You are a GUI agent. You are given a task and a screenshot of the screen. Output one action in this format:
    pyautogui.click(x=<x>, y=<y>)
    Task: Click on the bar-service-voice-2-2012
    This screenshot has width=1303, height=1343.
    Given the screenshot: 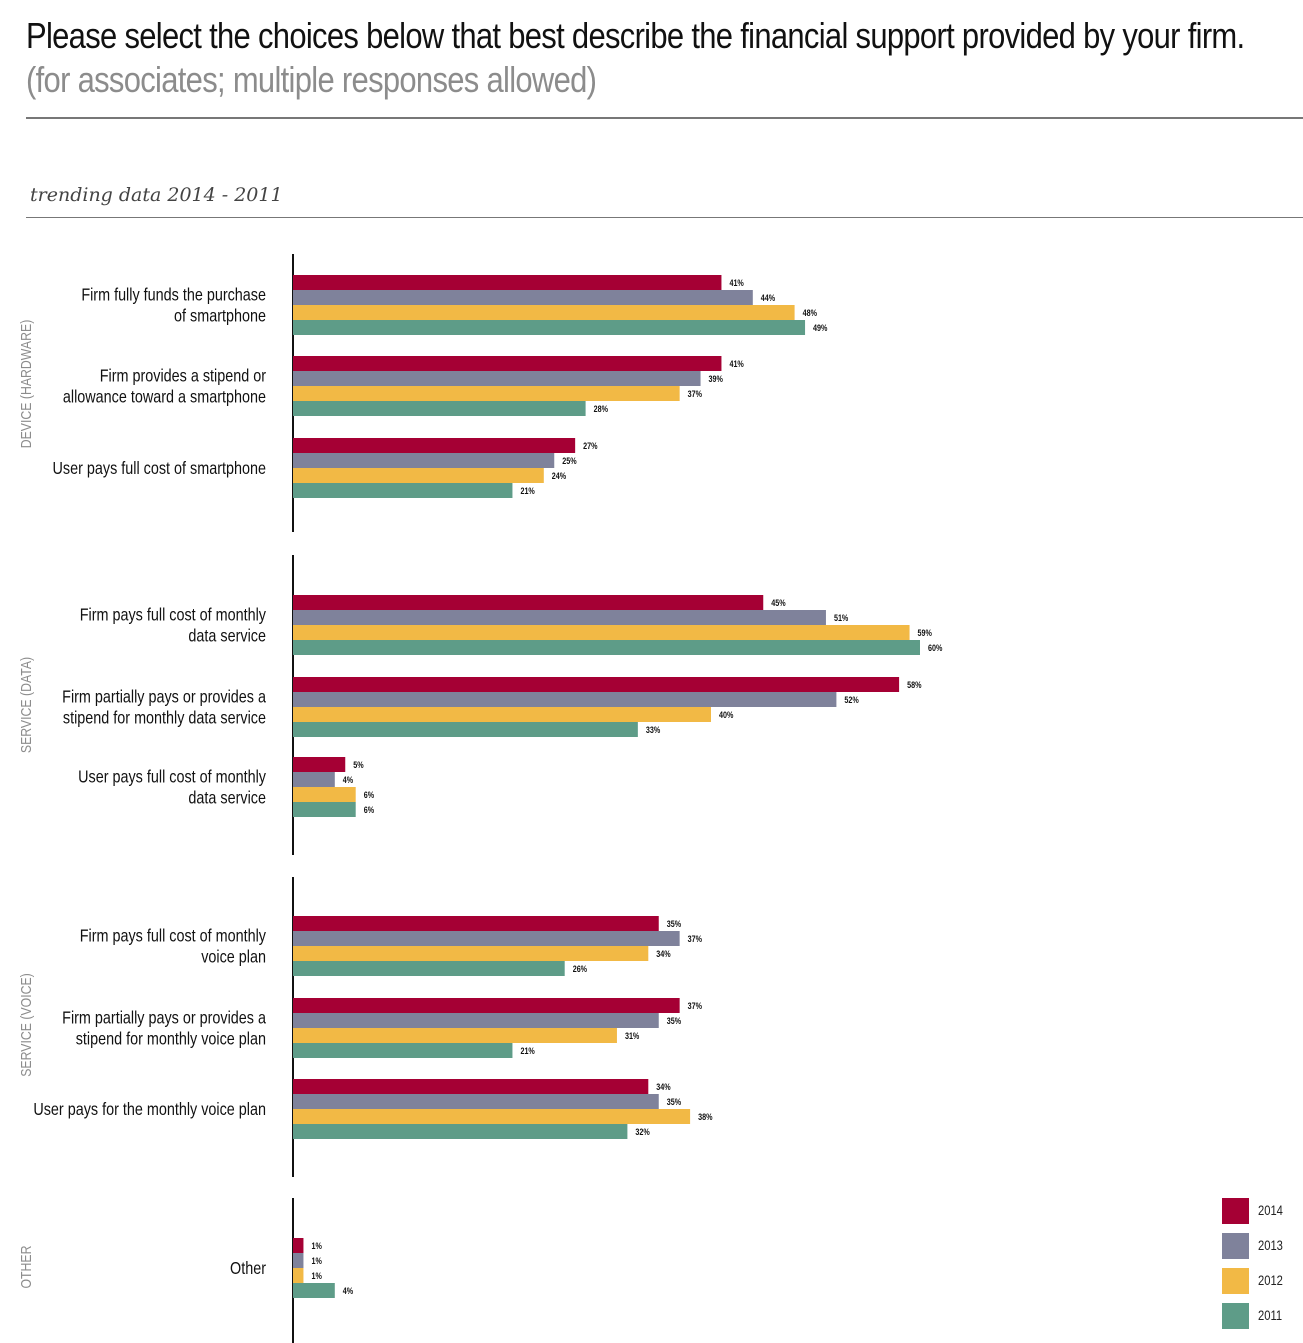 What is the action you would take?
    pyautogui.click(x=455, y=1035)
    